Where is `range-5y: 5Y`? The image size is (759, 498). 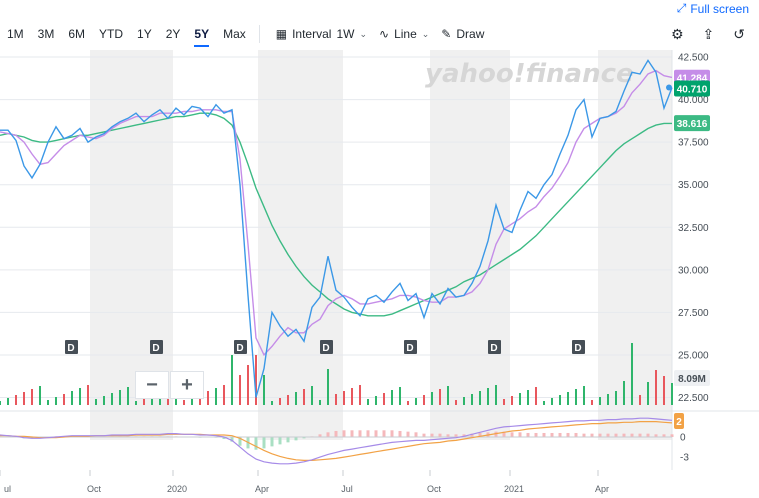 range-5y: 5Y is located at coordinates (202, 37).